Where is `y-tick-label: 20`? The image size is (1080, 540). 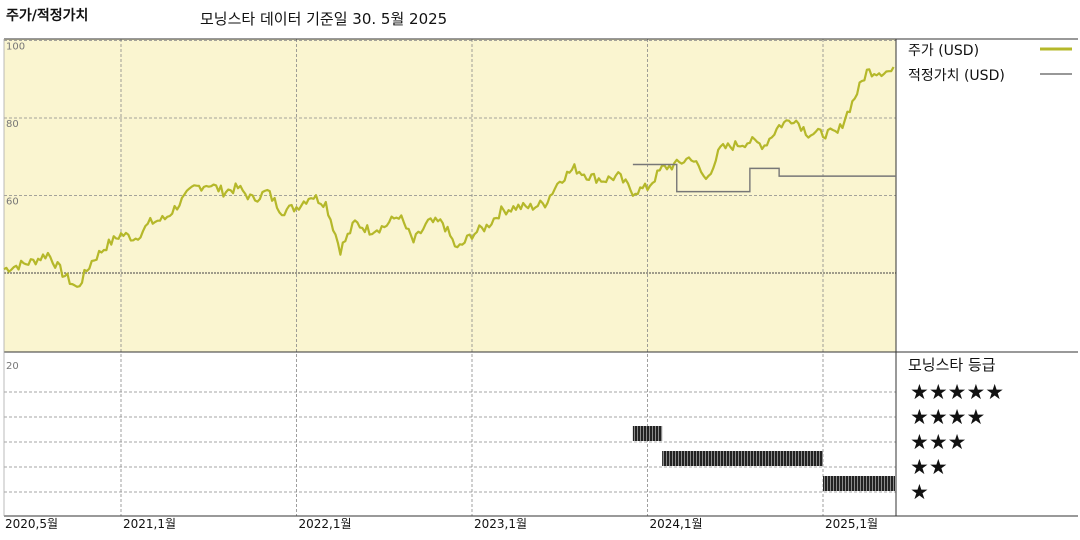 y-tick-label: 20 is located at coordinates (12, 366).